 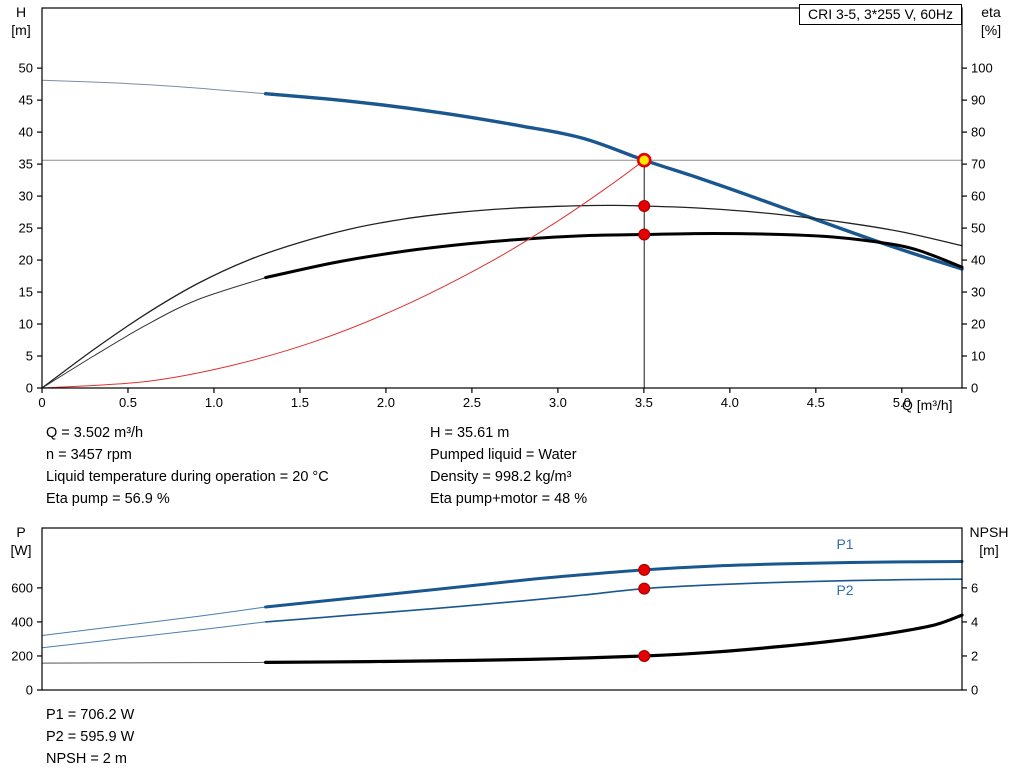 I want to click on right-tick-label: 60, so click(x=978, y=196).